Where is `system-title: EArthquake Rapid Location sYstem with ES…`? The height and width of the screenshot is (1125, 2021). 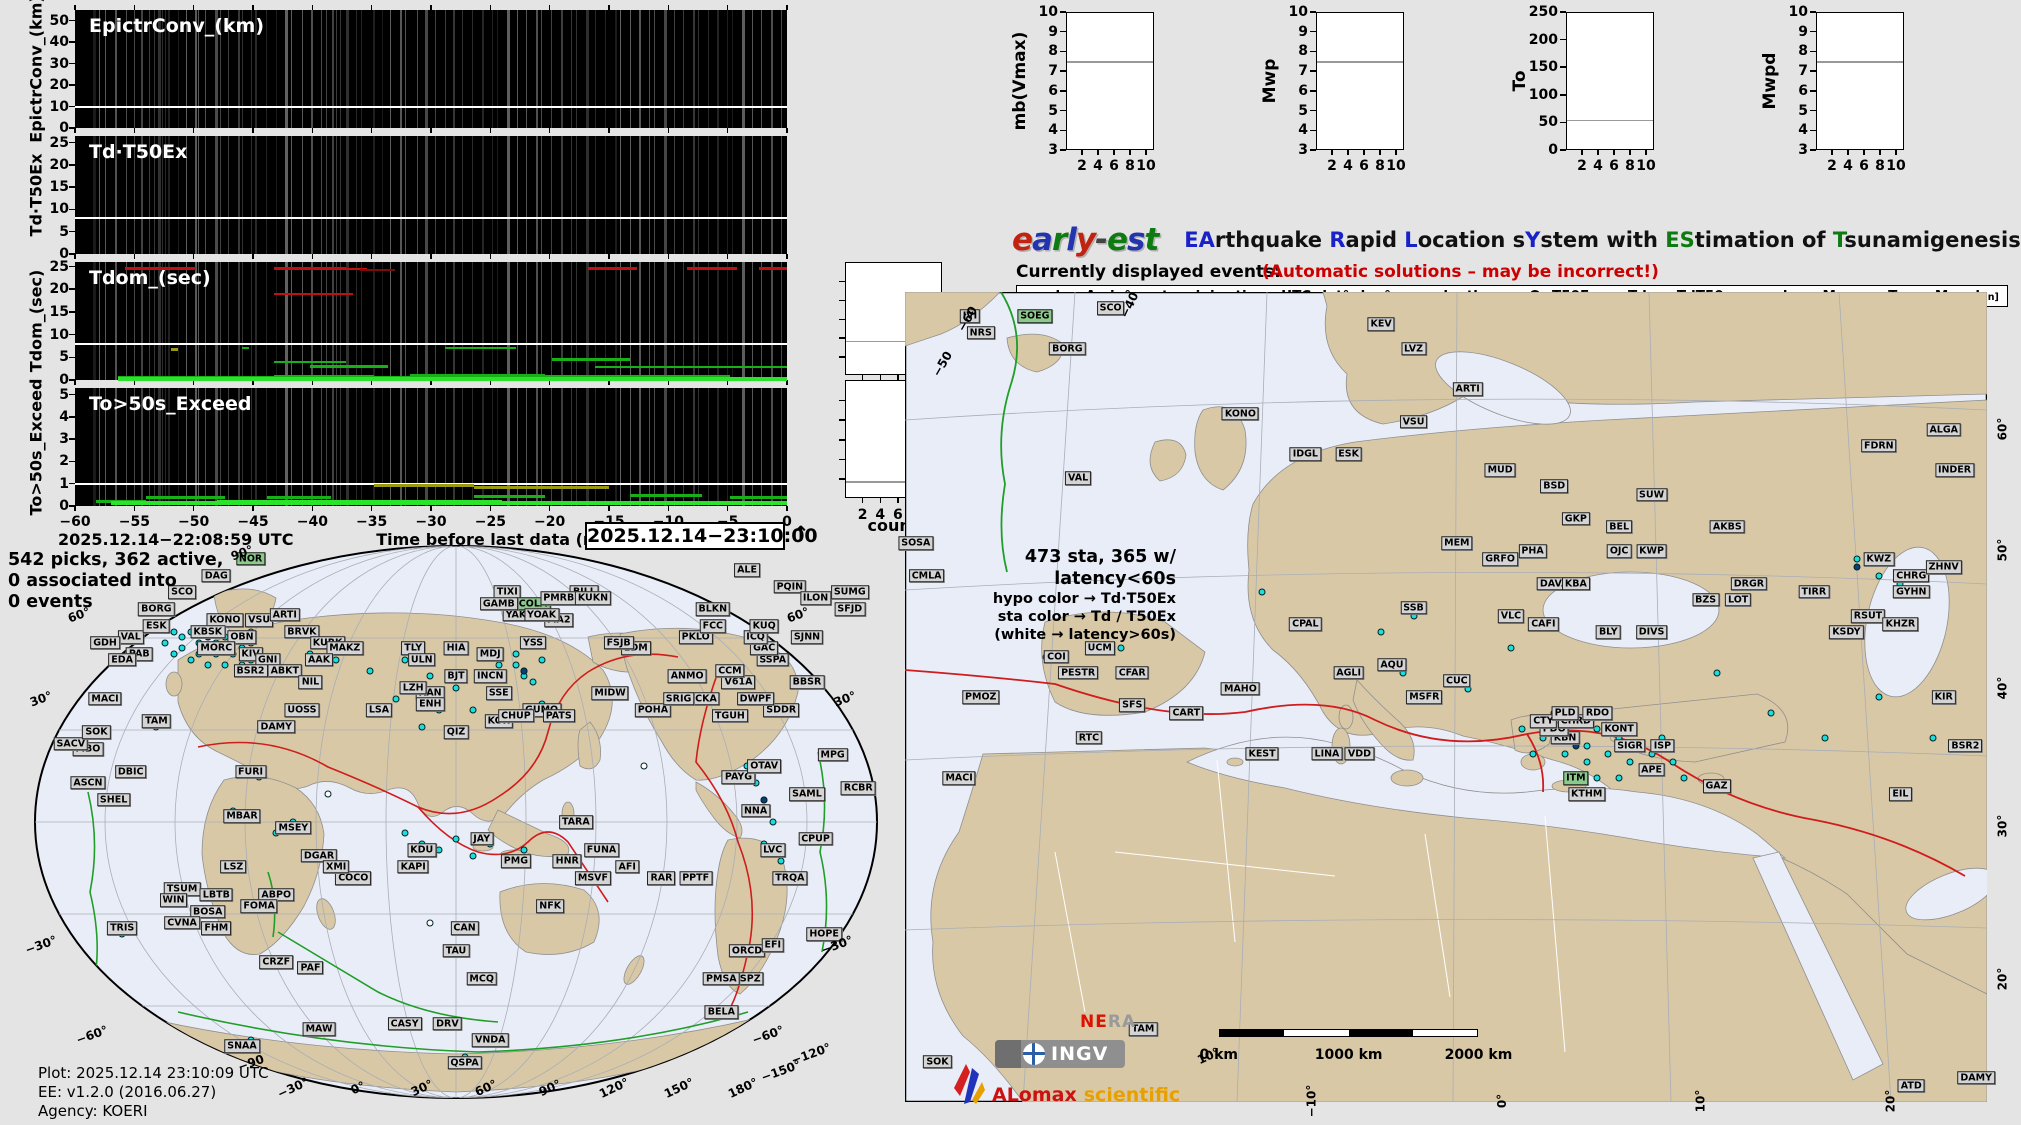
system-title: EArthquake Rapid Location sYstem with ES… is located at coordinates (1602, 240).